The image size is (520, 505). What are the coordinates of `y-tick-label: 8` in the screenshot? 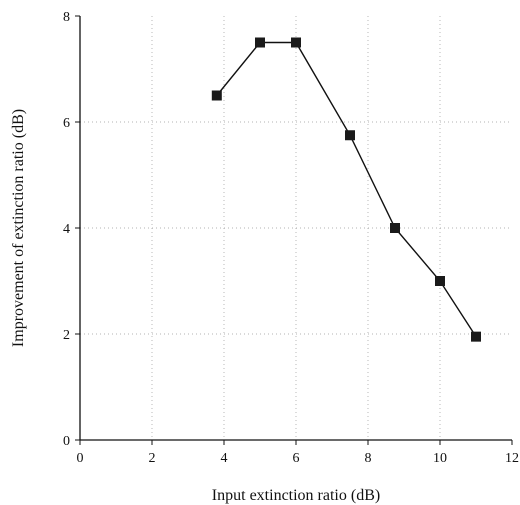 It's located at (66, 17).